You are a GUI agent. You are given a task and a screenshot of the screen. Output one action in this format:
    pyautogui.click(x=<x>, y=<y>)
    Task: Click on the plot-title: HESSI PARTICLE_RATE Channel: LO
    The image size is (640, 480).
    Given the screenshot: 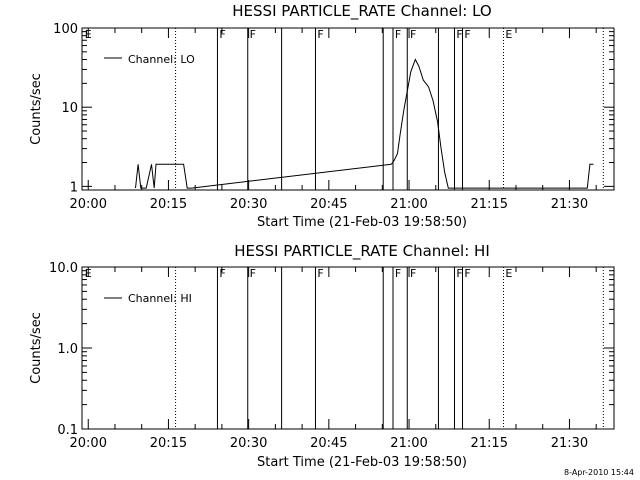 What is the action you would take?
    pyautogui.click(x=361, y=11)
    